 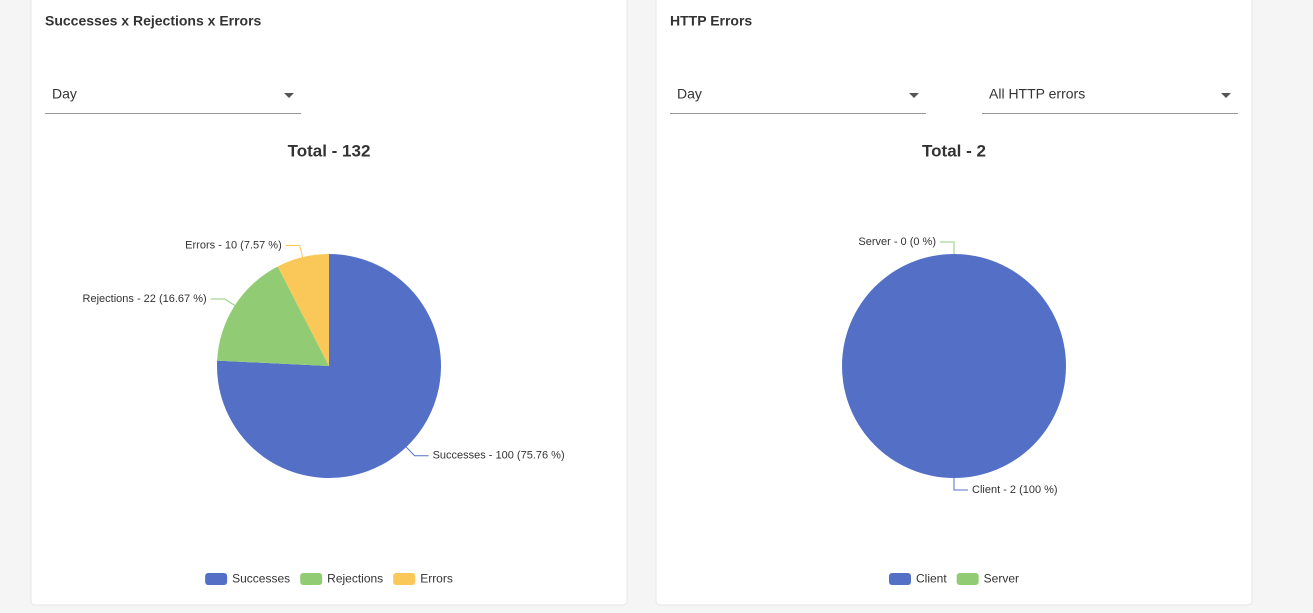 I want to click on slice-label: Successes - 100 (75.76 %), so click(x=499, y=456).